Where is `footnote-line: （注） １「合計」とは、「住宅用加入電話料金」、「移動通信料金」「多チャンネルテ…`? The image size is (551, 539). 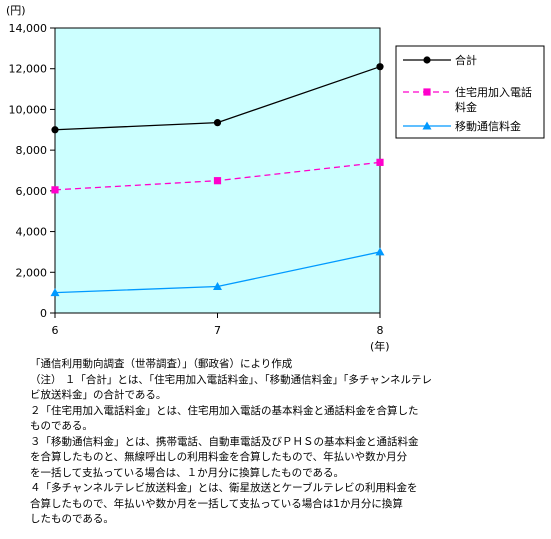
footnote-line: （注） １「合計」とは、「住宅用加入電話料金」、「移動通信料金」「多チャンネルテ… is located at coordinates (231, 379).